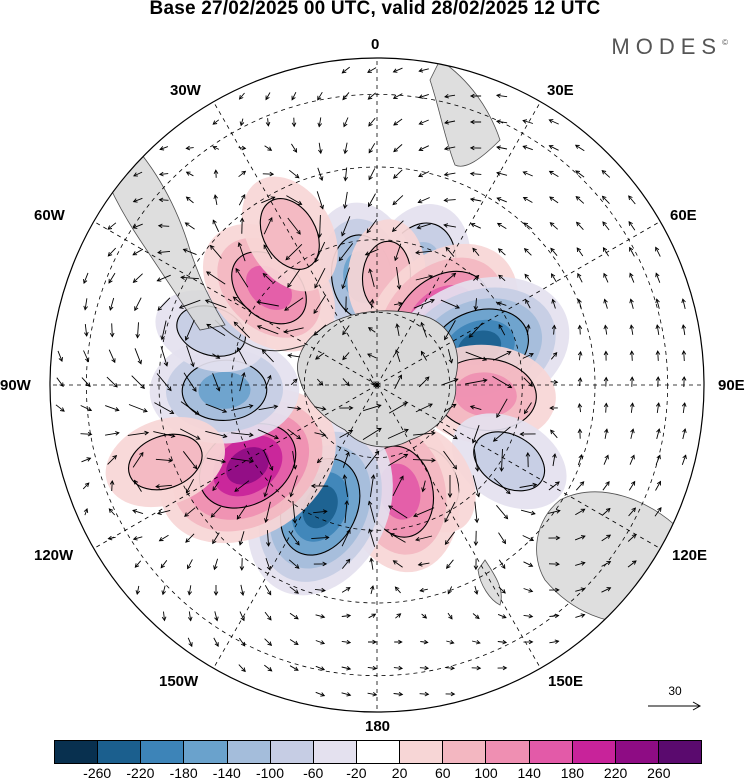 The width and height of the screenshot is (750, 783). I want to click on lon-label-120e: 120E, so click(690, 555).